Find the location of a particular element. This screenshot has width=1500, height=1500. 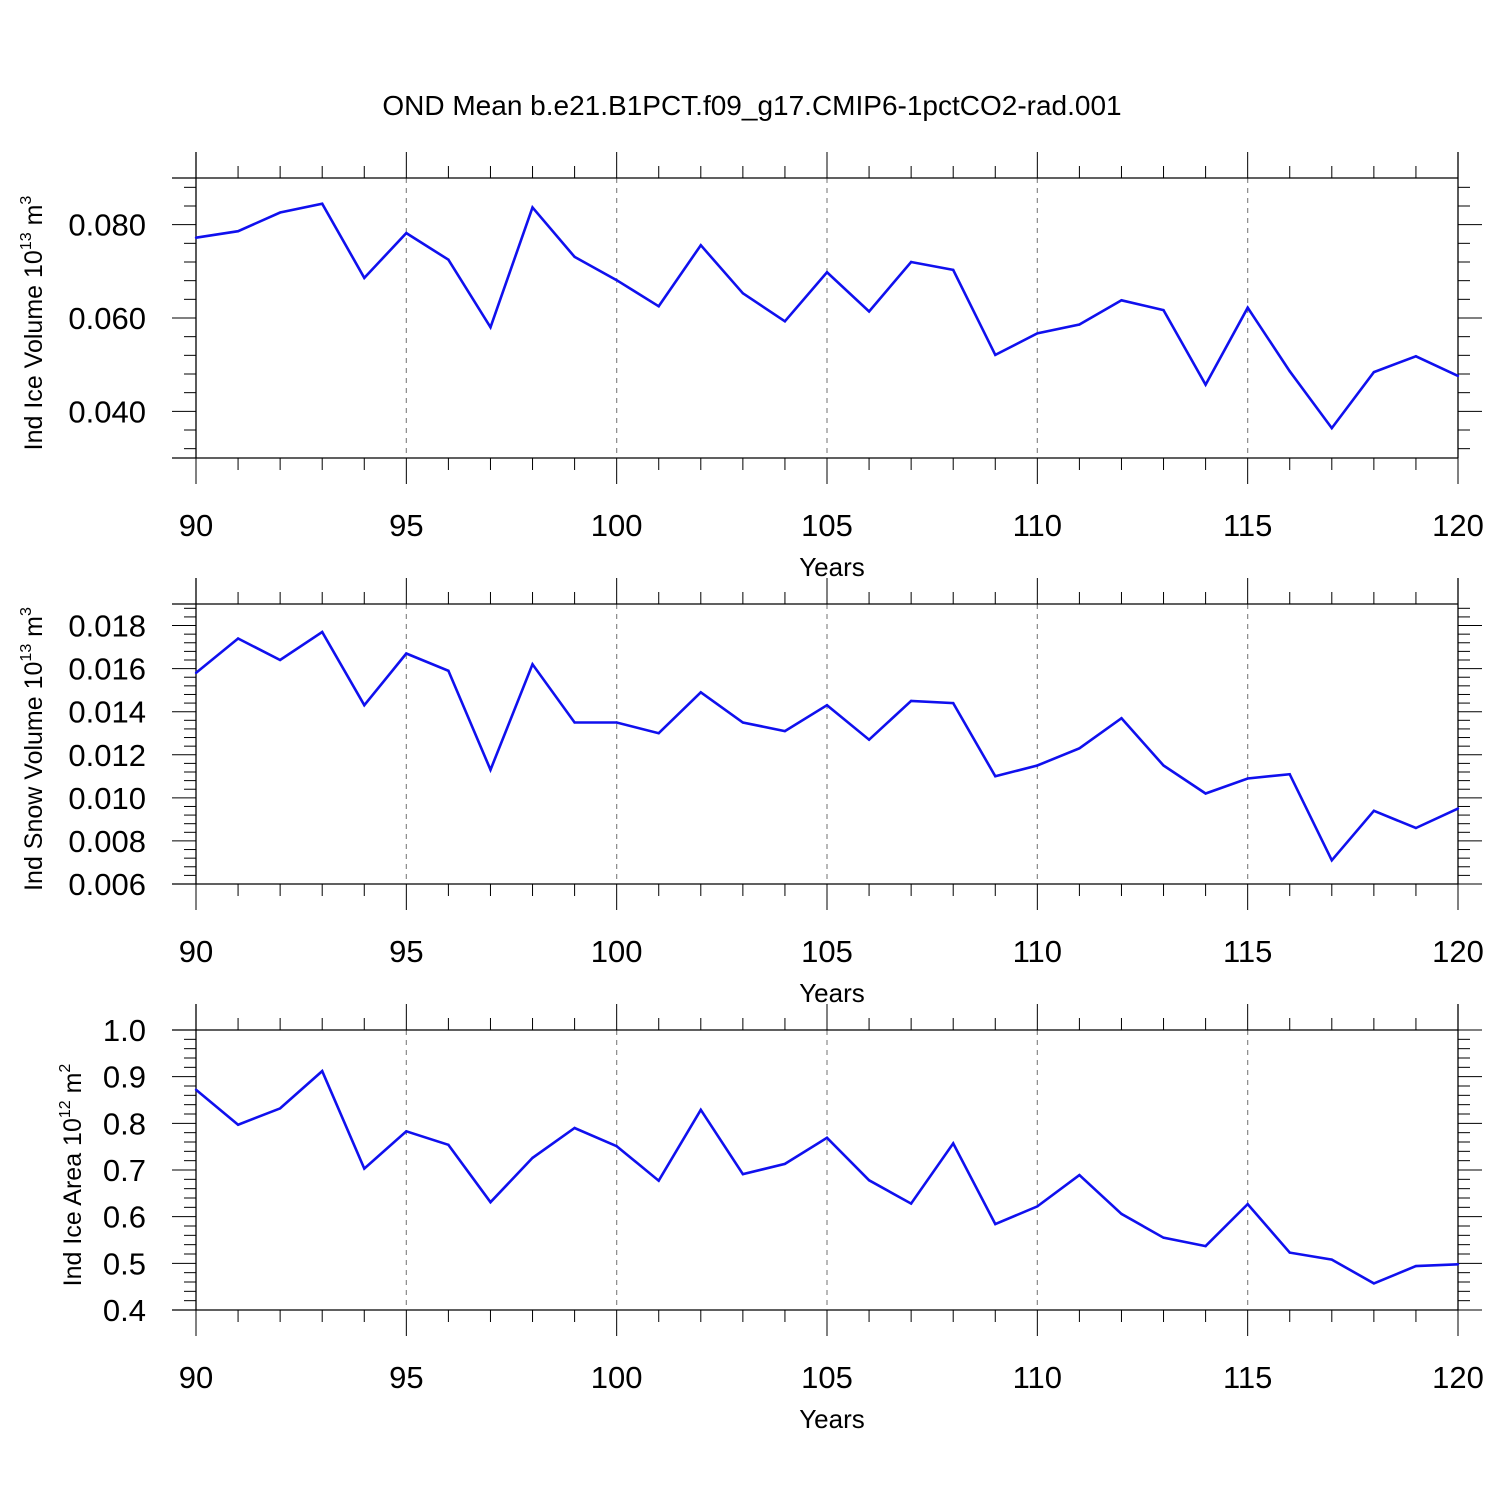

x-tick-label: 100 is located at coordinates (617, 951).